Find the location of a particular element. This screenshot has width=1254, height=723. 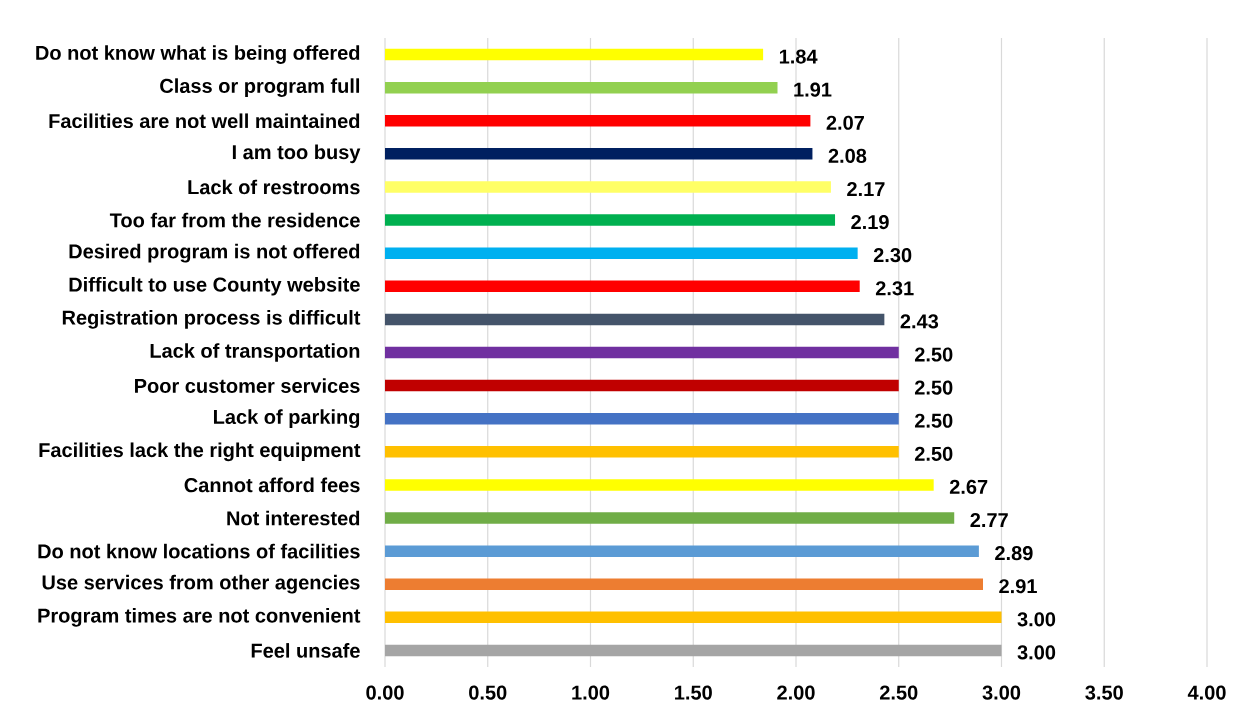

y-tick-label: Program times are not convenient is located at coordinates (199, 617).